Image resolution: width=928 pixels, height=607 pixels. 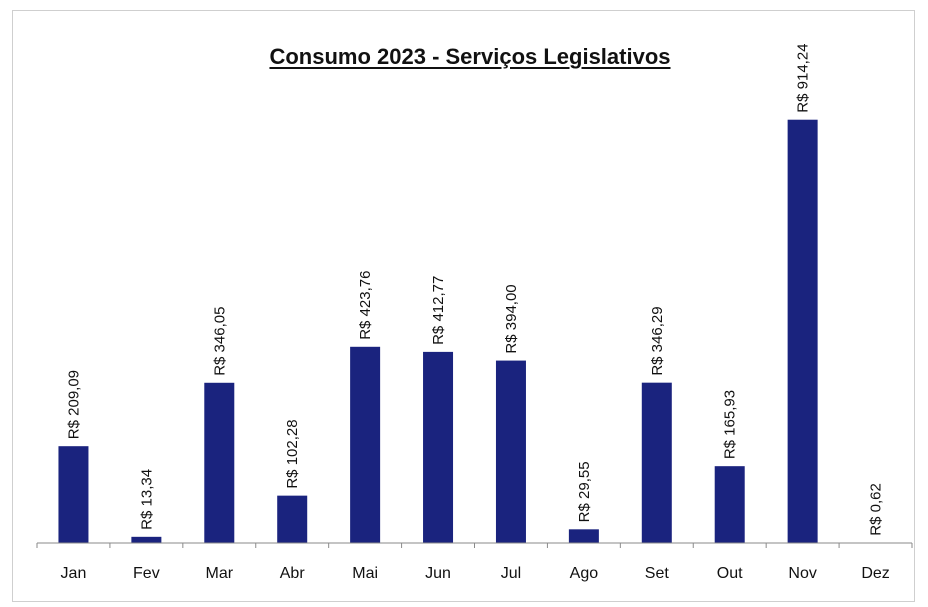 I want to click on bar-mai, so click(x=365, y=444).